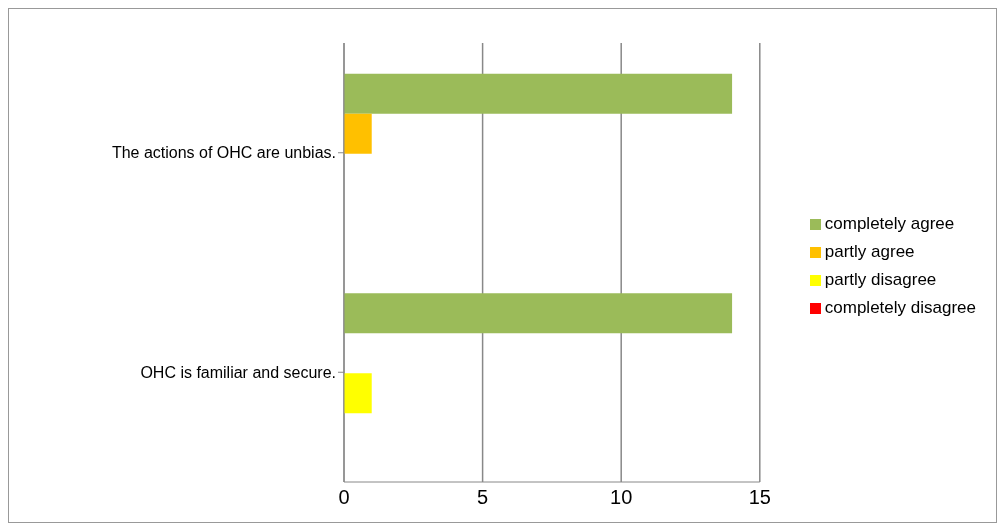 This screenshot has height=523, width=1005. I want to click on legend-label: partly disagree, so click(880, 279).